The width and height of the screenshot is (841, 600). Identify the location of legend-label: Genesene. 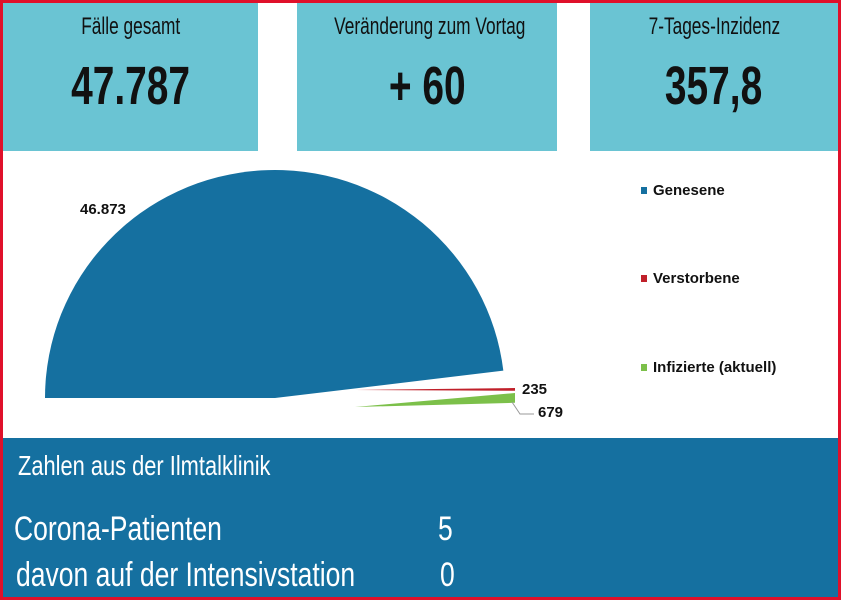
(689, 190).